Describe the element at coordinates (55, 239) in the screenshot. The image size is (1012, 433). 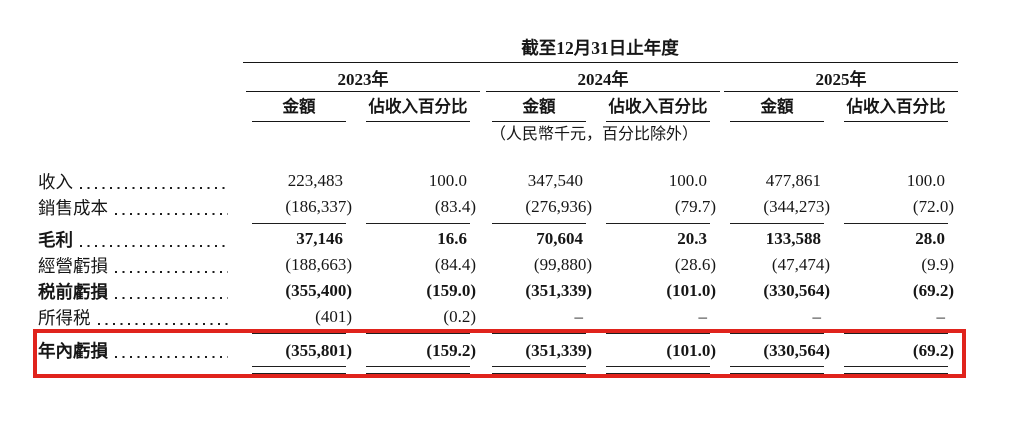
I see `row-label: 毛利` at that location.